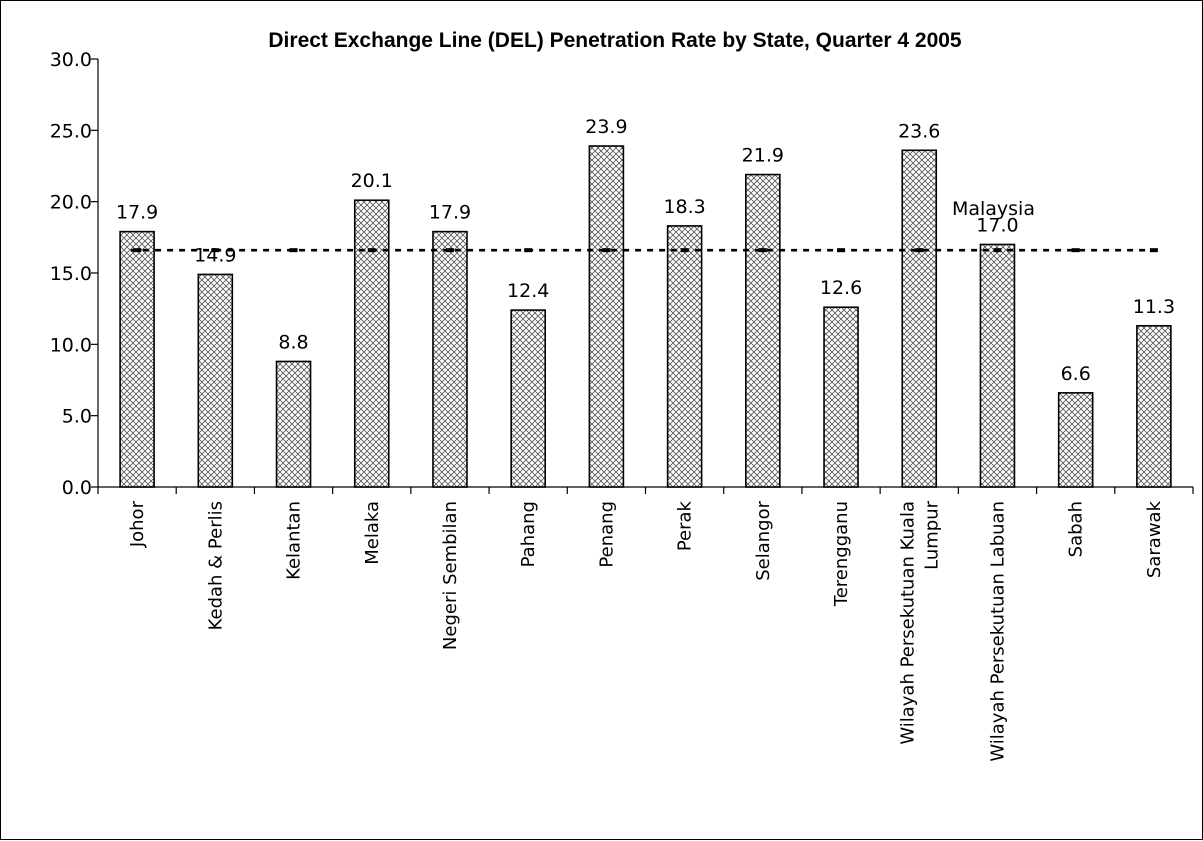 The image size is (1203, 841). Describe the element at coordinates (294, 540) in the screenshot. I see `x-tick-label: Kelantan` at that location.